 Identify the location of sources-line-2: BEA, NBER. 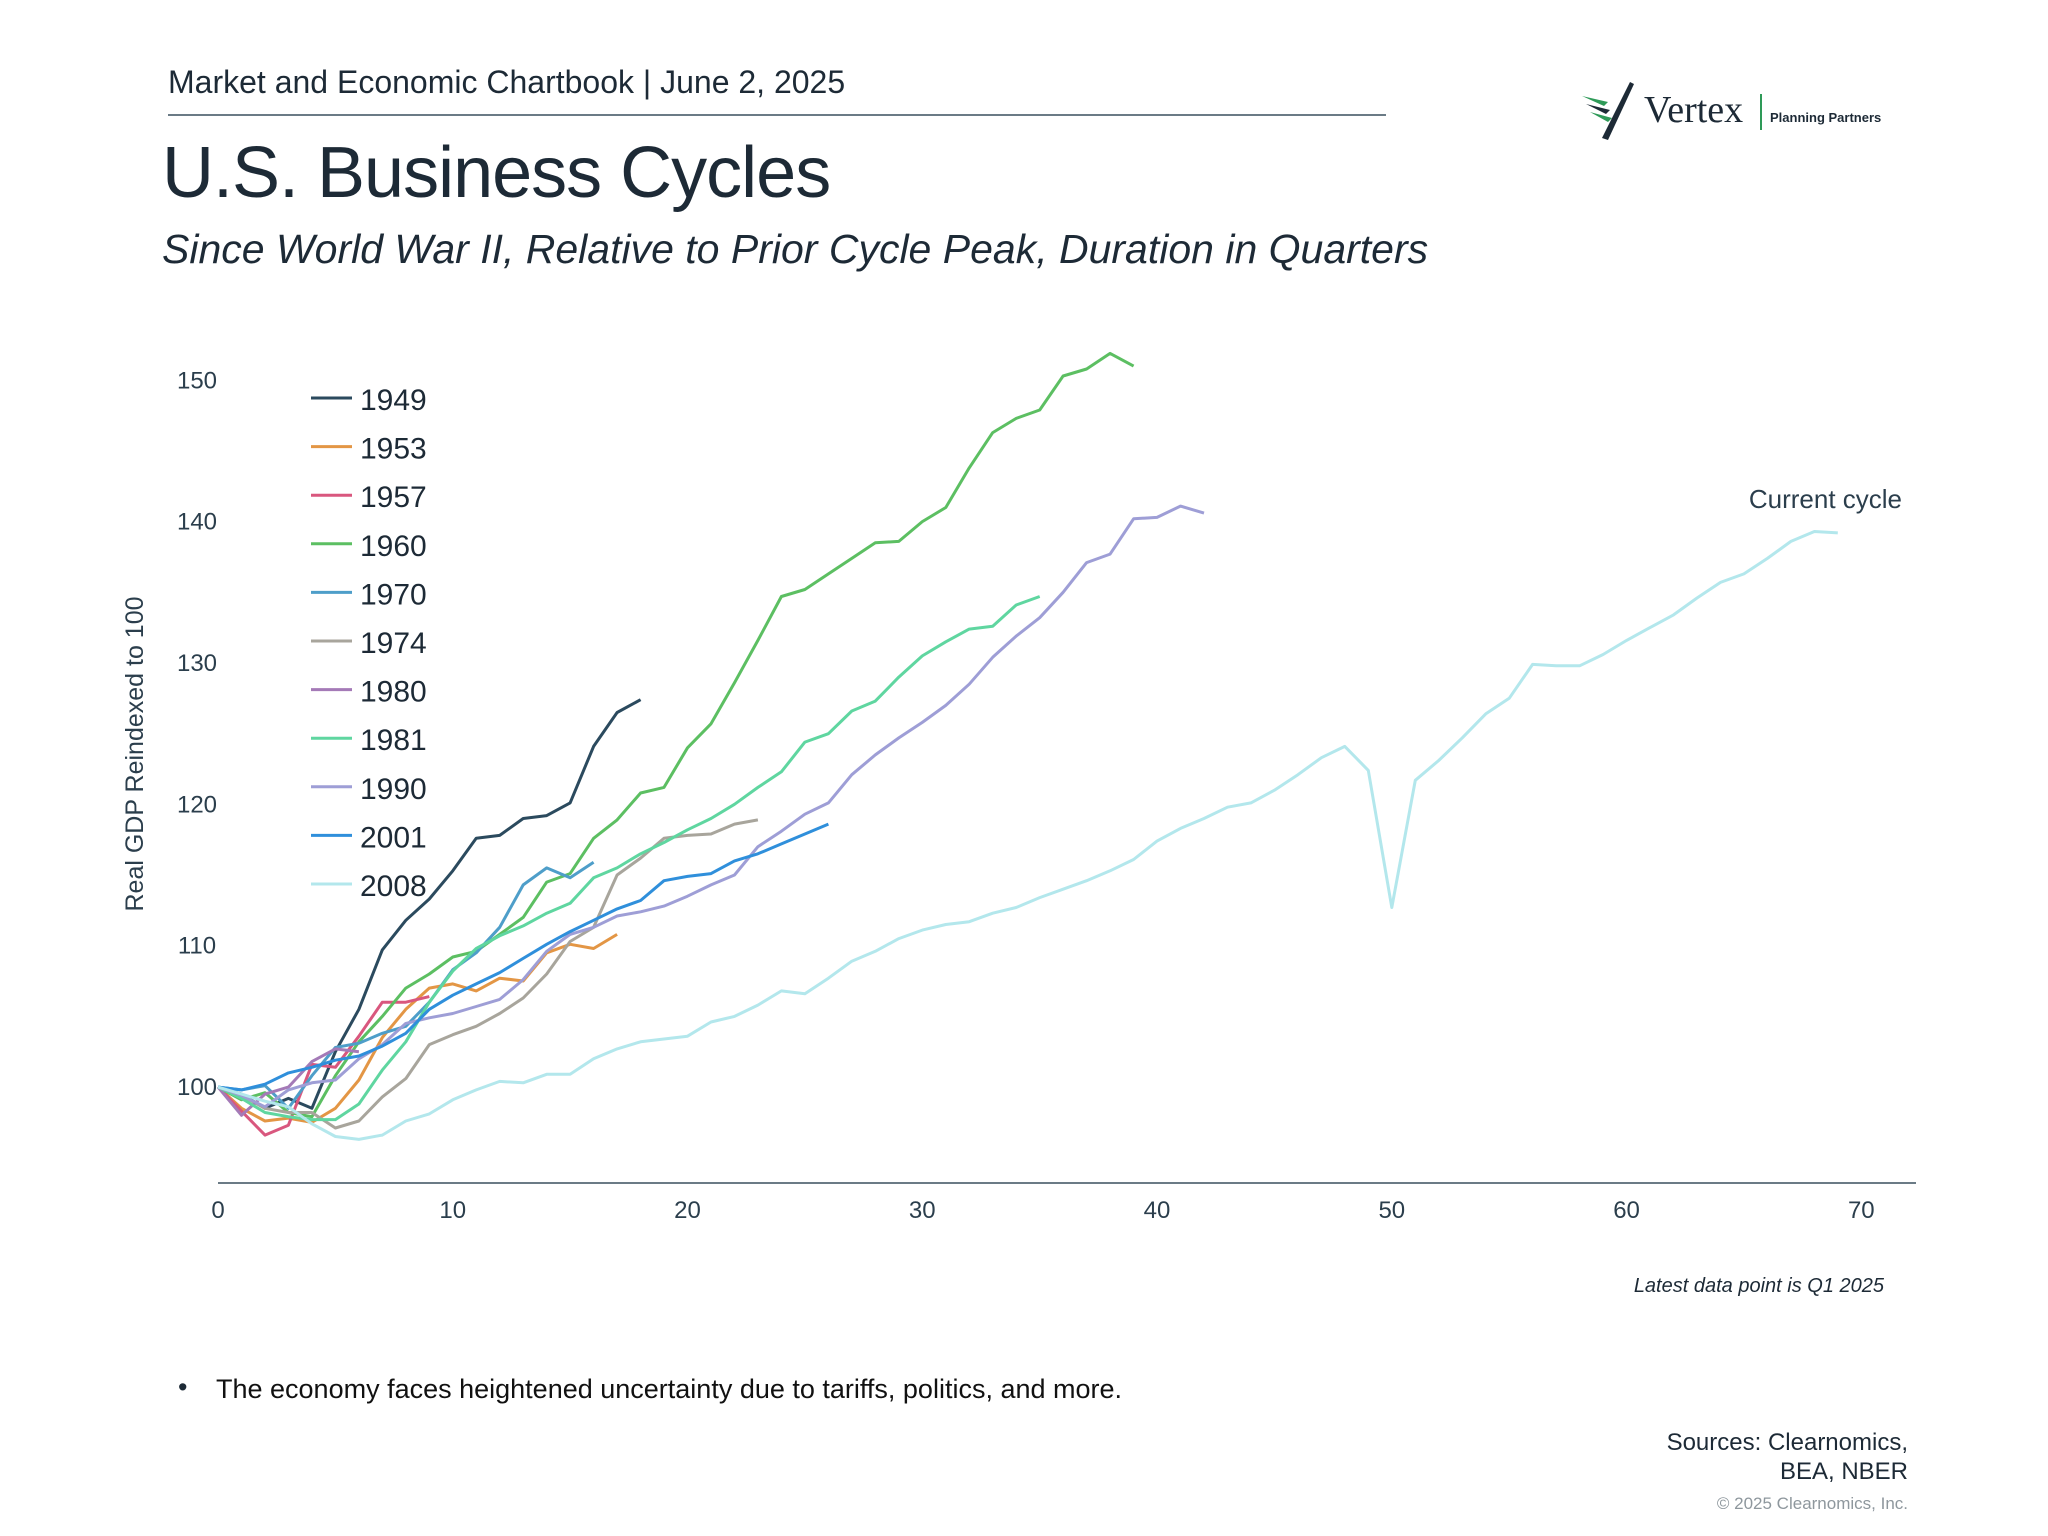
(1843, 1471).